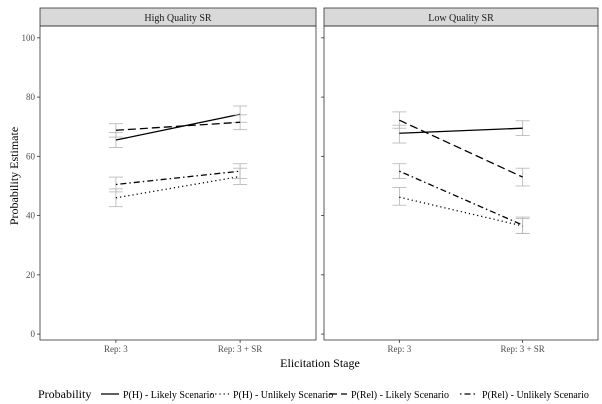  What do you see at coordinates (283, 395) in the screenshot?
I see `legend-label: P(H) - Unlikely Scenario` at bounding box center [283, 395].